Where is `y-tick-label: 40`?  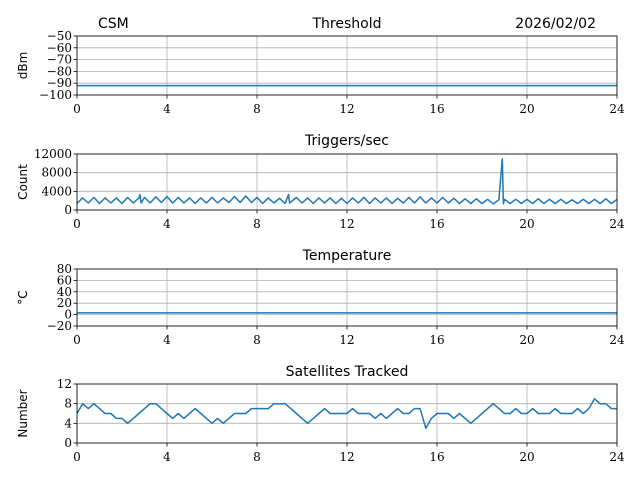
y-tick-label: 40 is located at coordinates (64, 292).